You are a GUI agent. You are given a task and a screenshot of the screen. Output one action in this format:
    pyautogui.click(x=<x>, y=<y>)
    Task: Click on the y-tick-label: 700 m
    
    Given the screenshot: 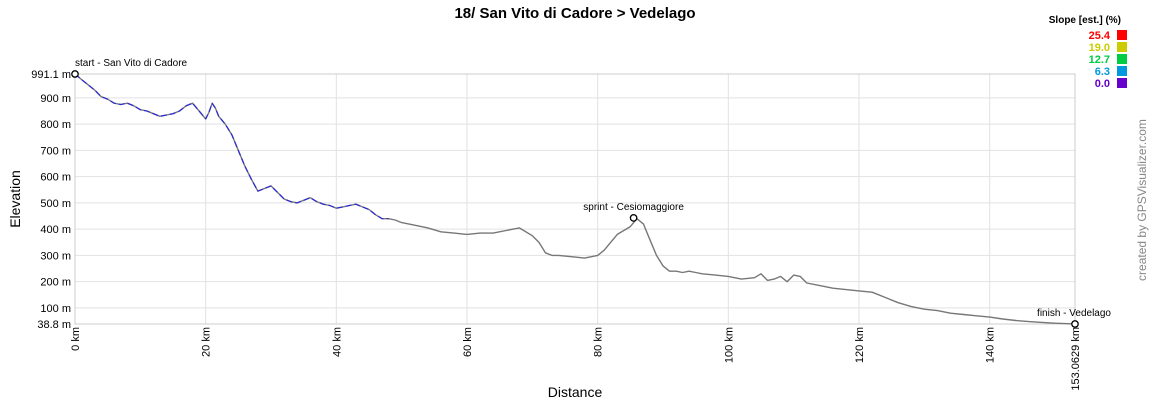 What is the action you would take?
    pyautogui.click(x=55, y=151)
    